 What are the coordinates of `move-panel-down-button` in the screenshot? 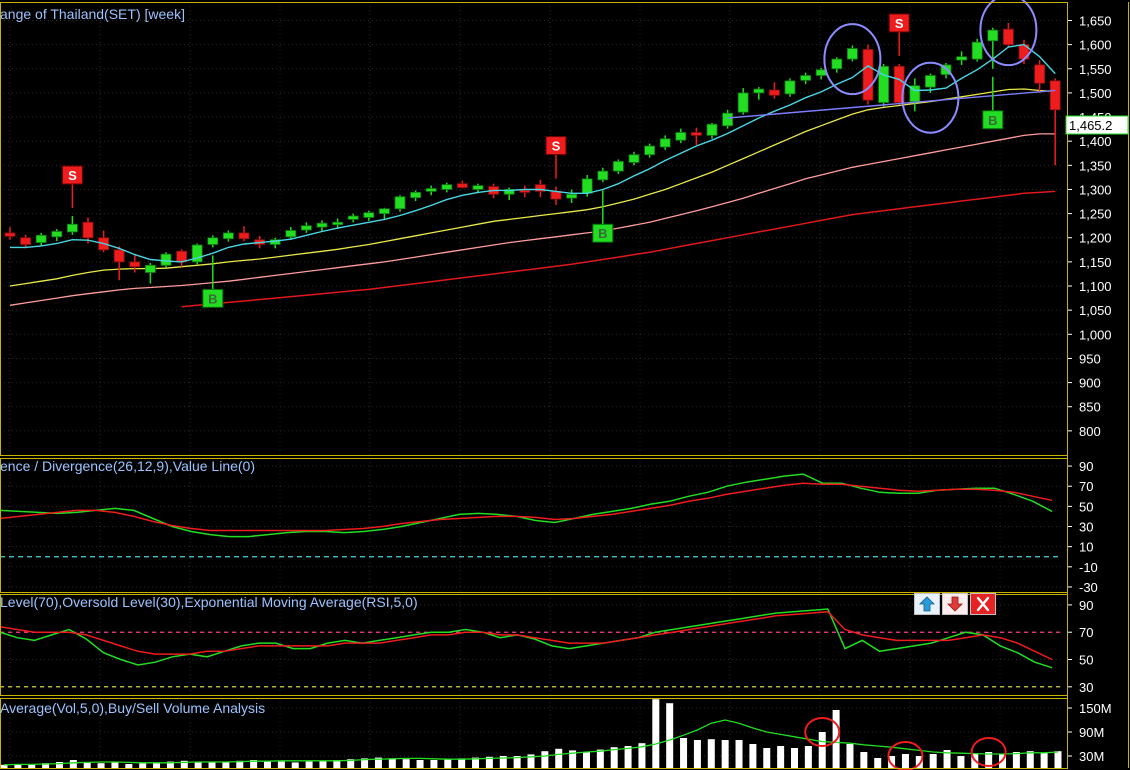 It's located at (955, 604).